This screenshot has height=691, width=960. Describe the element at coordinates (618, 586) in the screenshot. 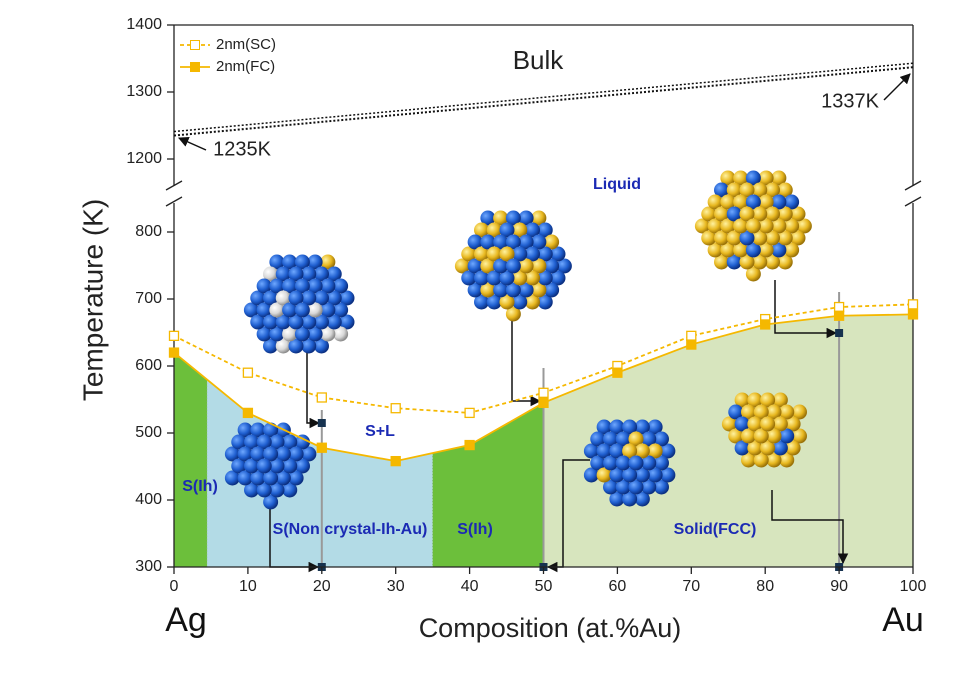

I see `x-tick-label: 60` at that location.